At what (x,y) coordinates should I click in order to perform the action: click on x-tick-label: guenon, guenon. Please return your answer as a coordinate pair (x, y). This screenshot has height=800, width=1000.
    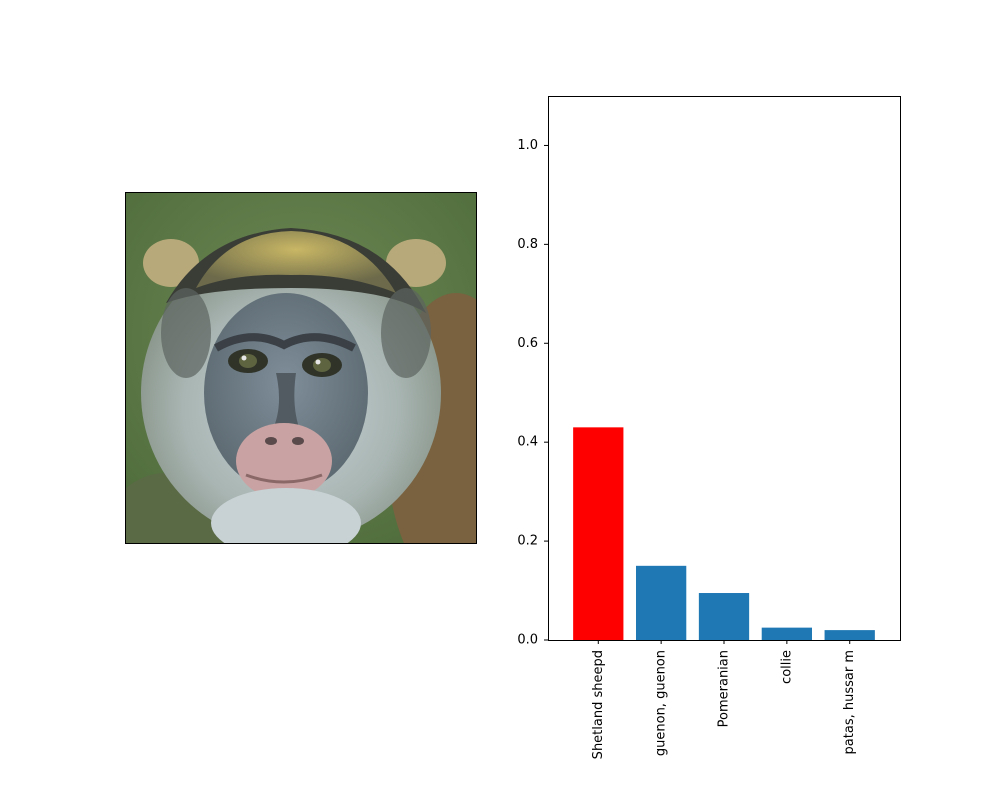
    Looking at the image, I should click on (661, 703).